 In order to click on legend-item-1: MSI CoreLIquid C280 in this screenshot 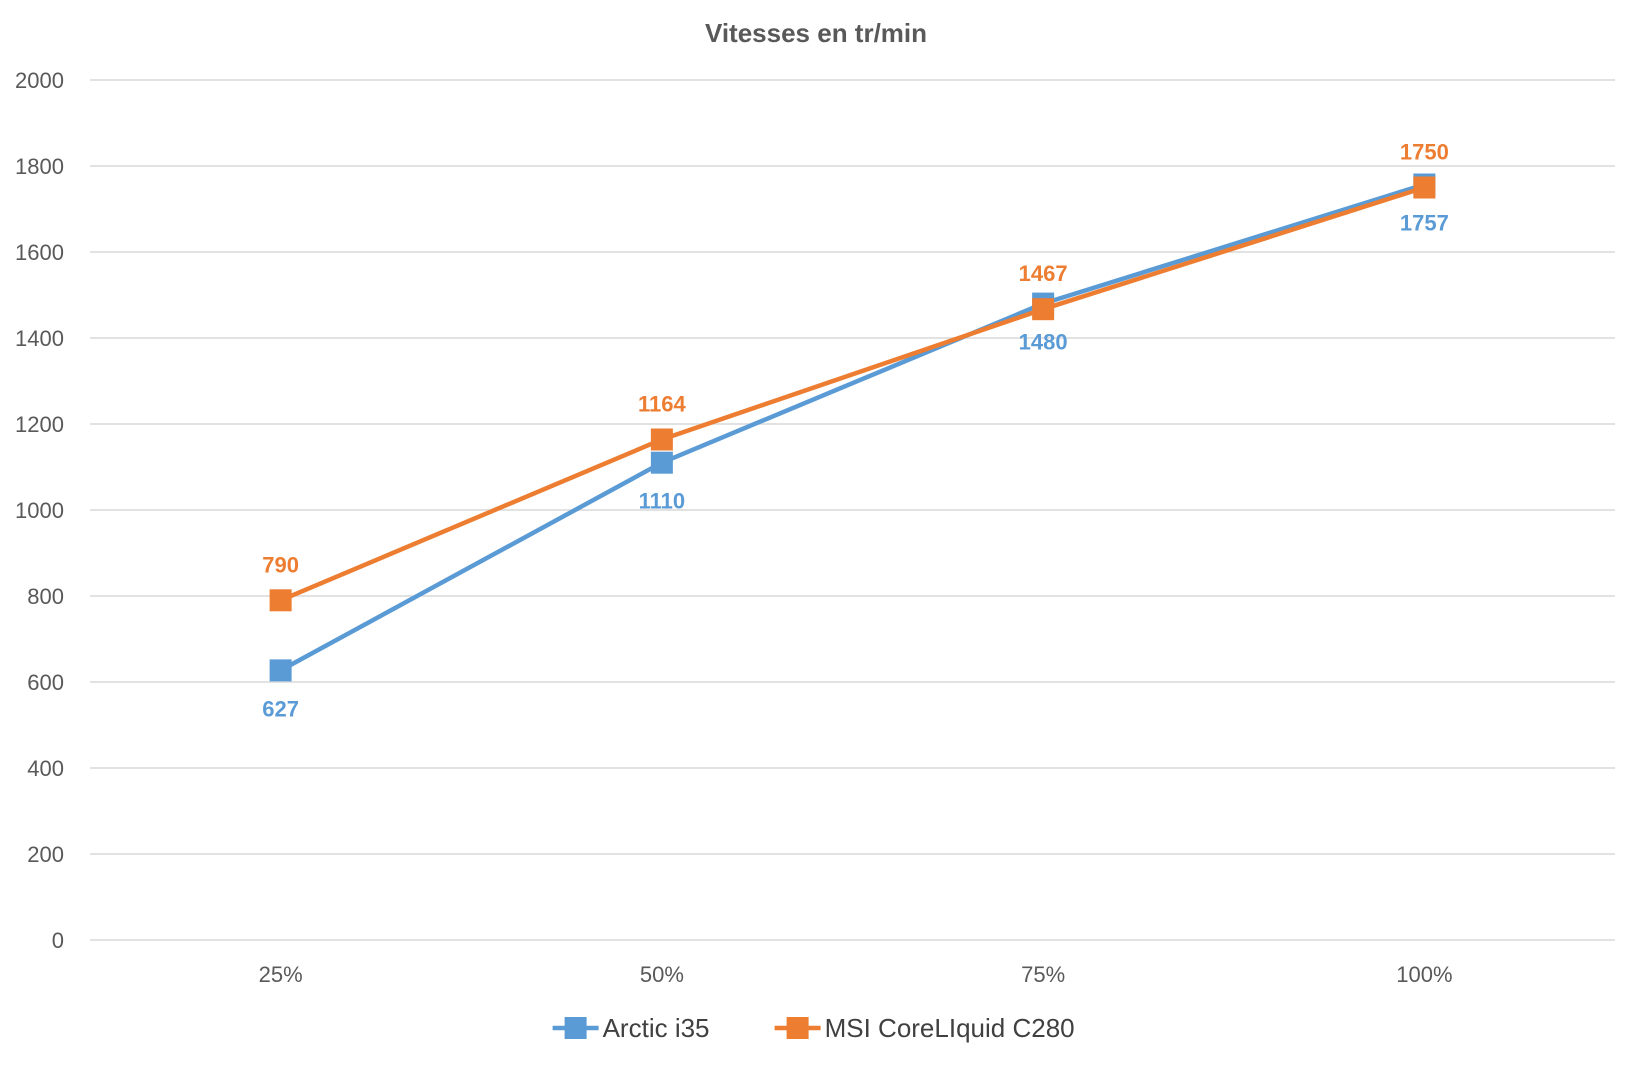, I will do `click(924, 1028)`.